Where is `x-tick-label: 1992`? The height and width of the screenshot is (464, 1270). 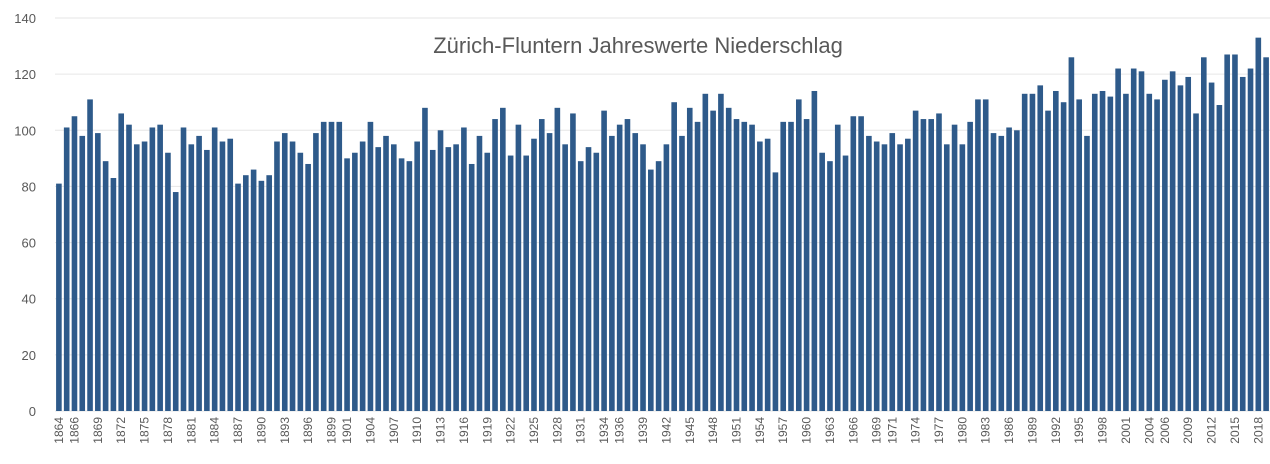
x-tick-label: 1992 is located at coordinates (1056, 430).